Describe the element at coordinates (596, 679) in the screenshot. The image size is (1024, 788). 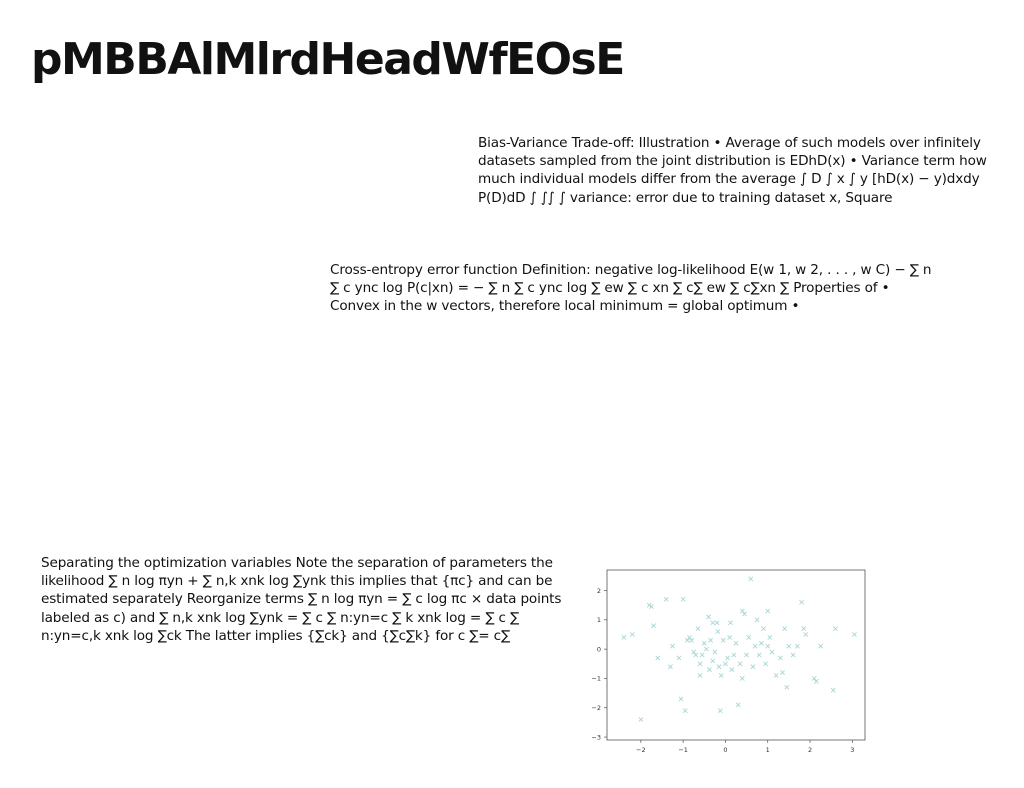
I see `y-tick-label: −1` at that location.